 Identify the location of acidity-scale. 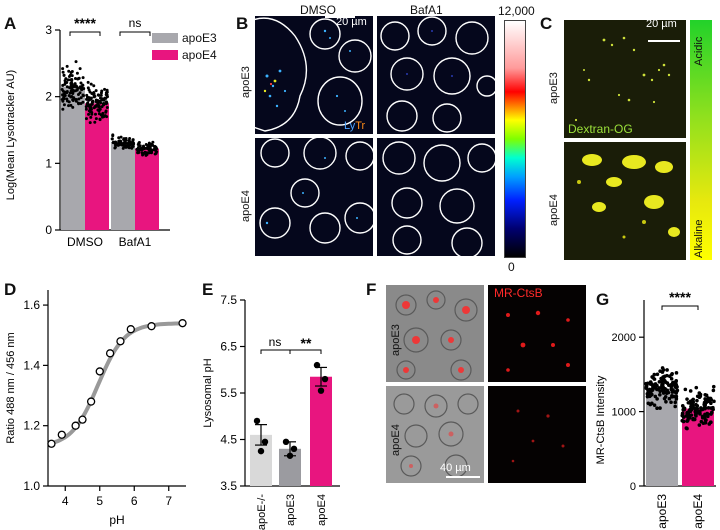
(701, 140).